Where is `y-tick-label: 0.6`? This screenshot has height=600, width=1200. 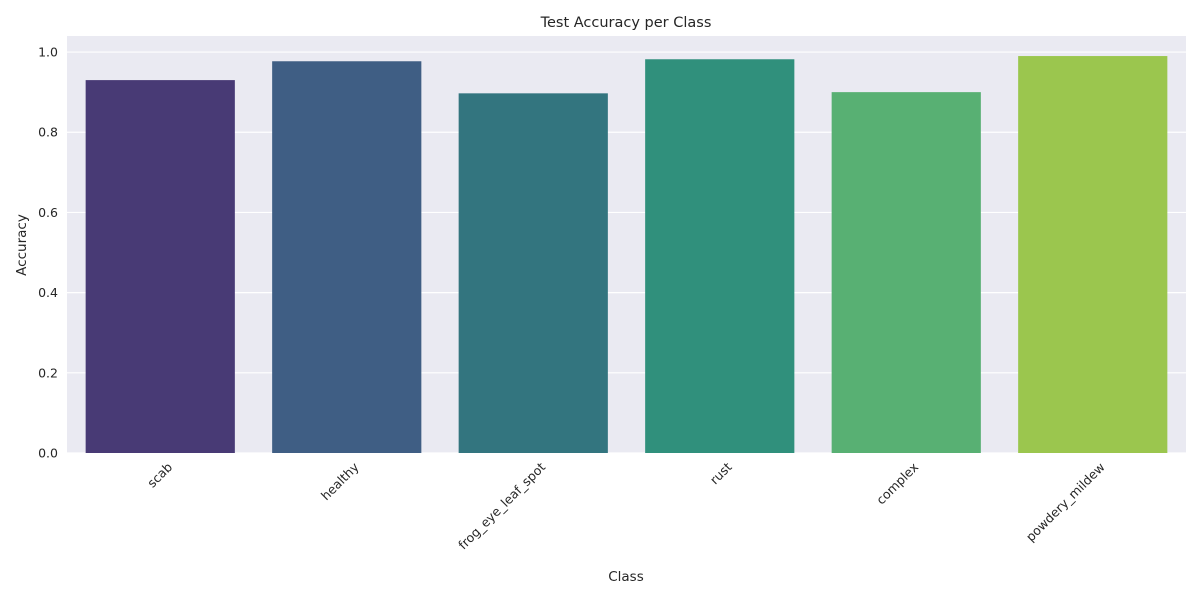 y-tick-label: 0.6 is located at coordinates (48, 212).